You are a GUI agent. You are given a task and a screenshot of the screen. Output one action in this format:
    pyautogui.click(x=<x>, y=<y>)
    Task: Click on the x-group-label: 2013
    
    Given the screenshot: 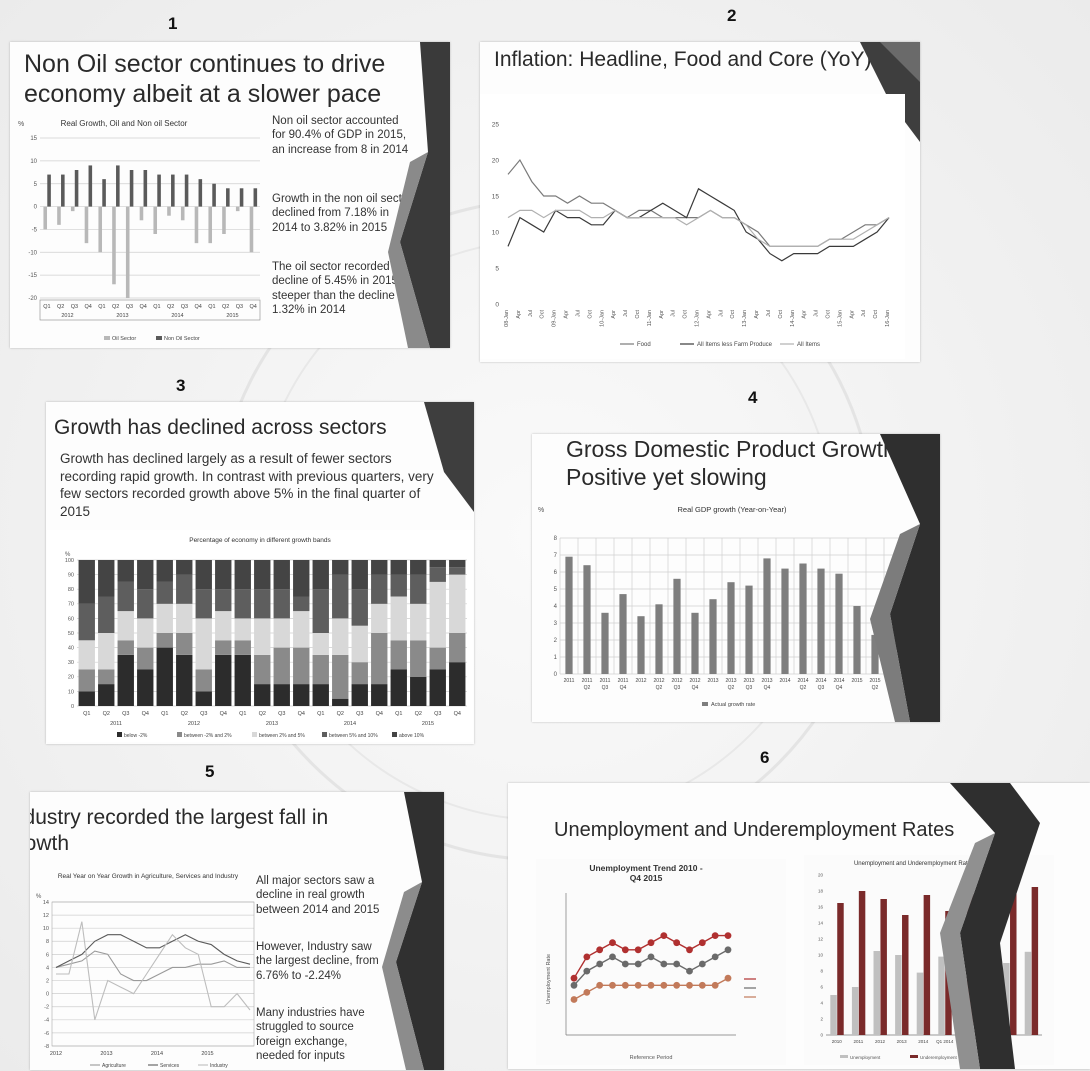 What is the action you would take?
    pyautogui.click(x=272, y=724)
    